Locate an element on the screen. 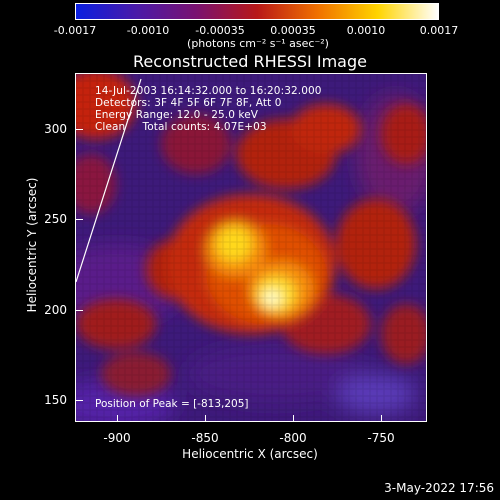  y-axis-label: Heliocentric Y (arcsec) is located at coordinates (32, 245).